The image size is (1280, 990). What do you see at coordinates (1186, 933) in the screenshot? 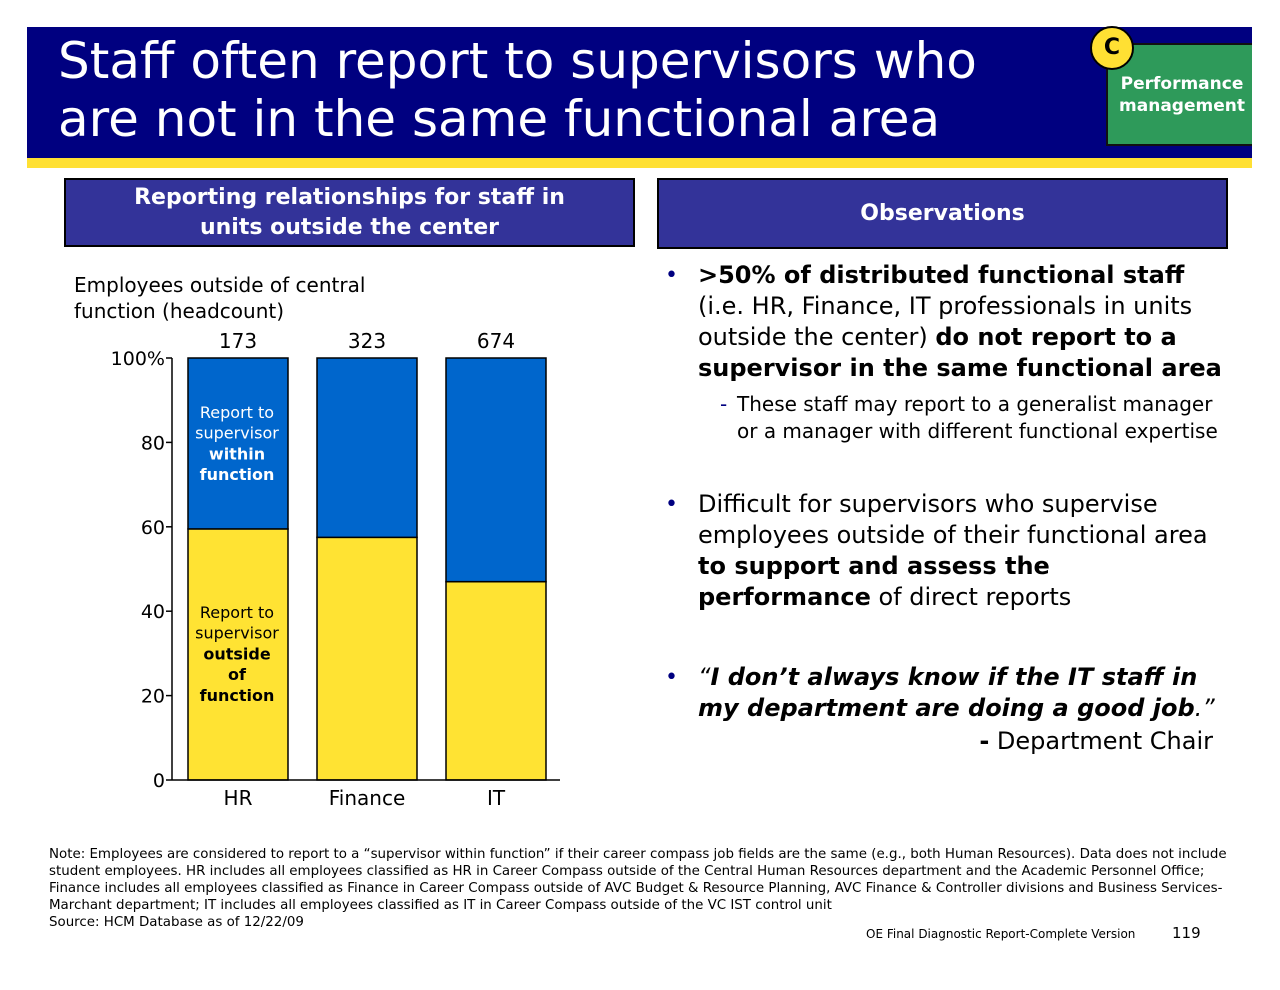
I see `page-number: 119` at bounding box center [1186, 933].